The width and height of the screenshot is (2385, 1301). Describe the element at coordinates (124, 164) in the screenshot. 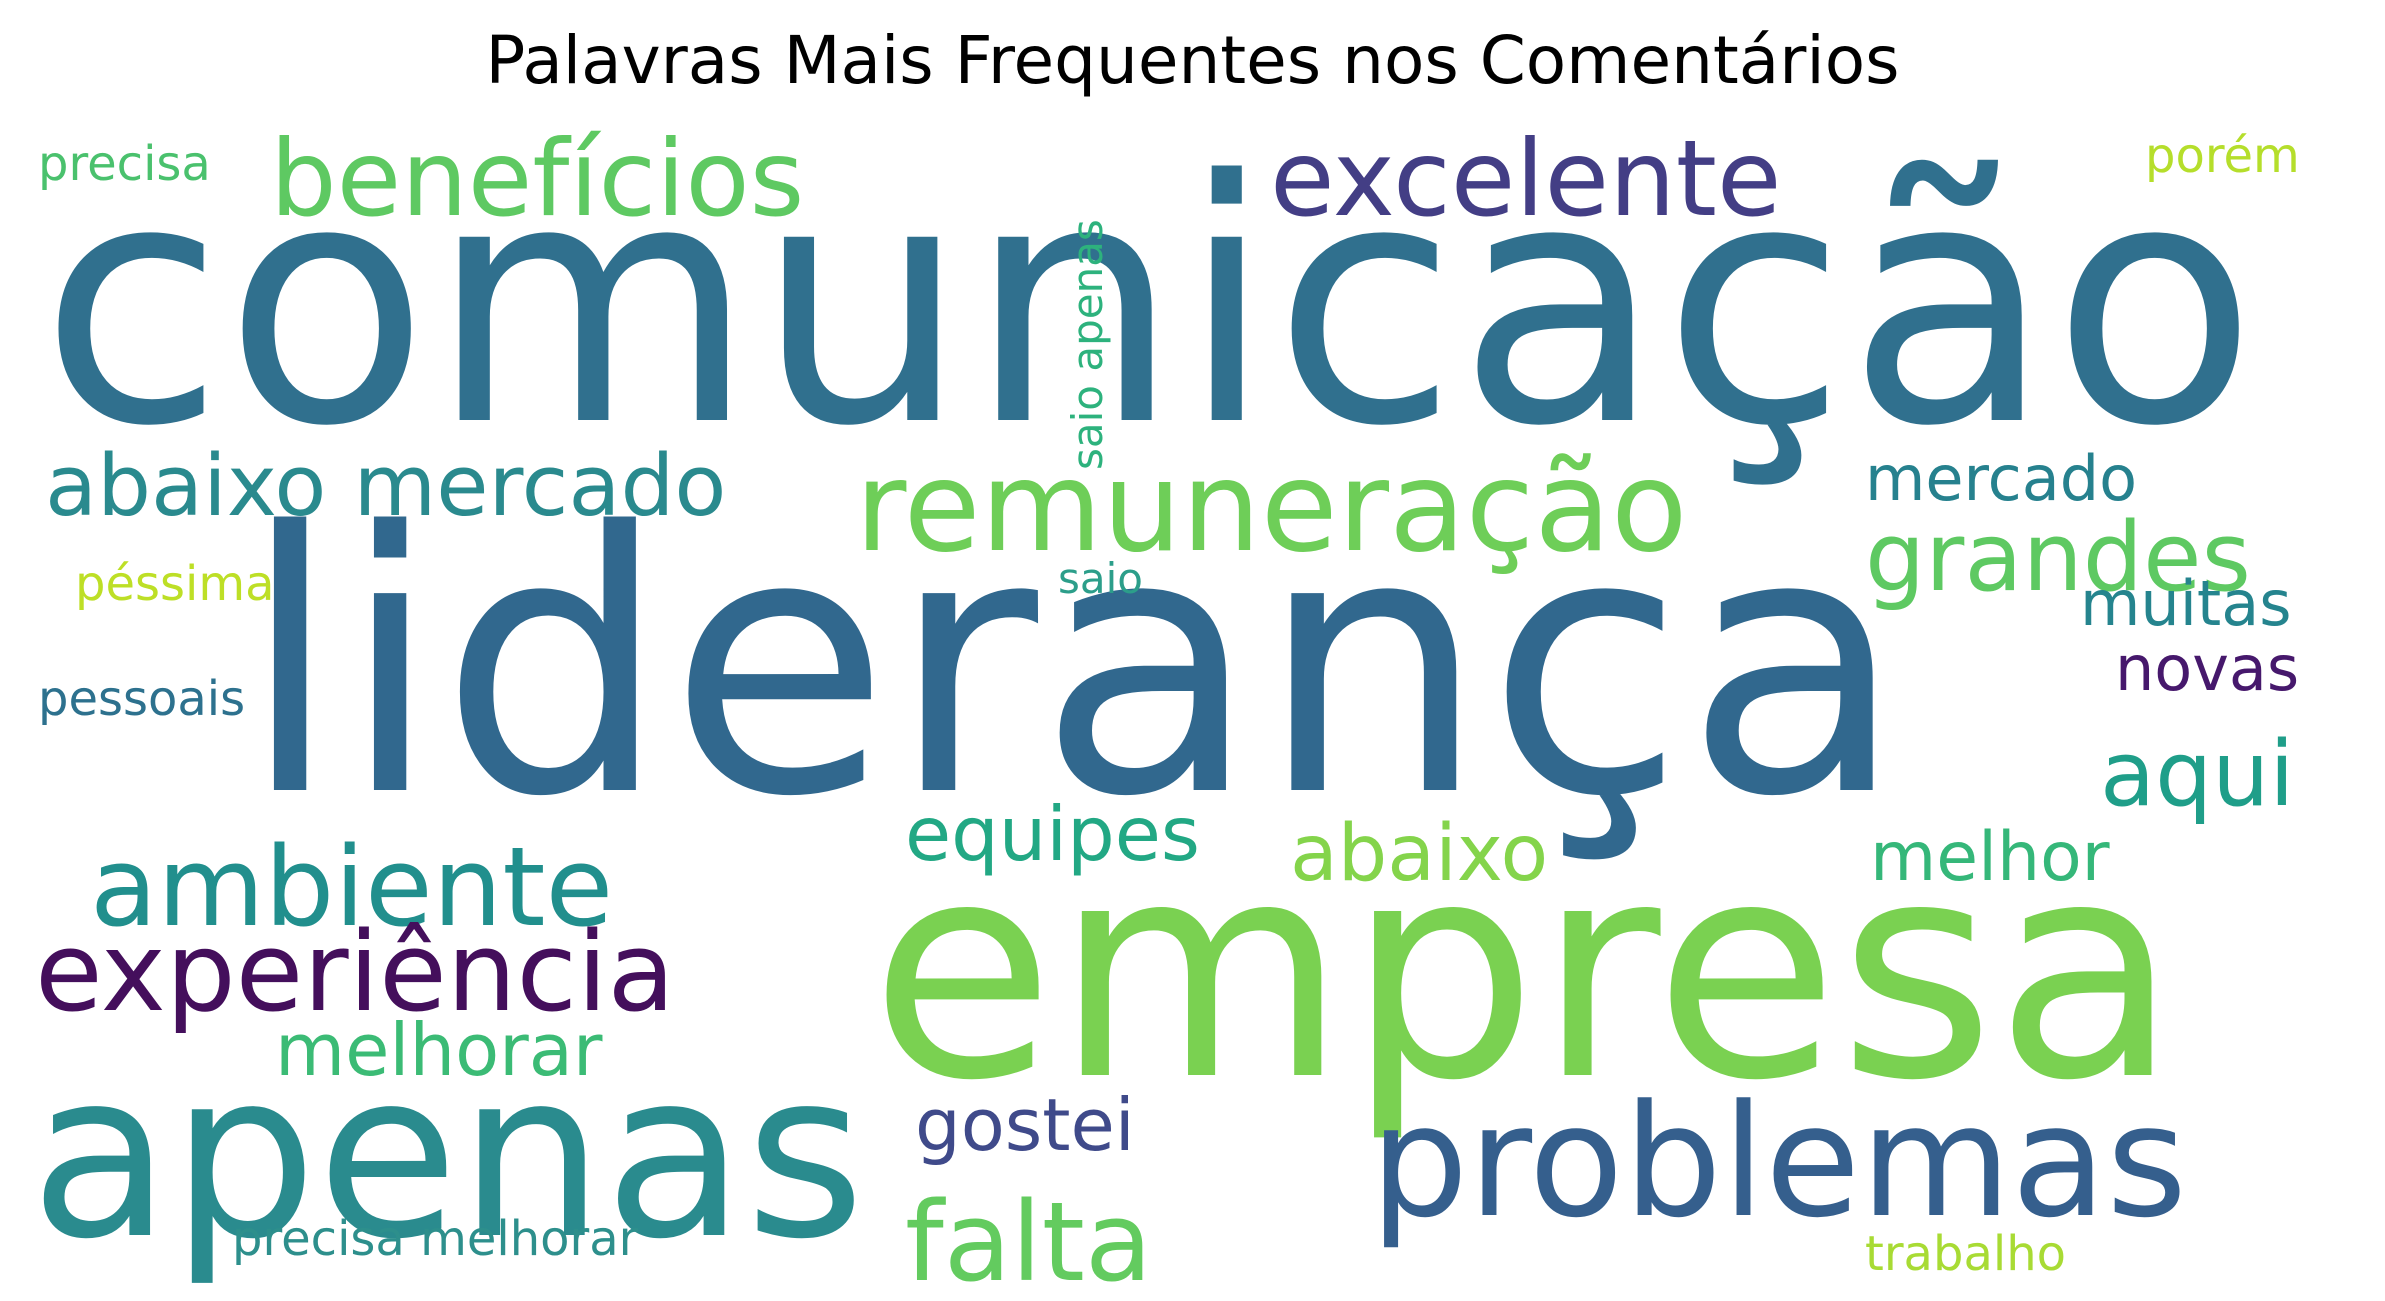

I see `word-23: precisa` at that location.